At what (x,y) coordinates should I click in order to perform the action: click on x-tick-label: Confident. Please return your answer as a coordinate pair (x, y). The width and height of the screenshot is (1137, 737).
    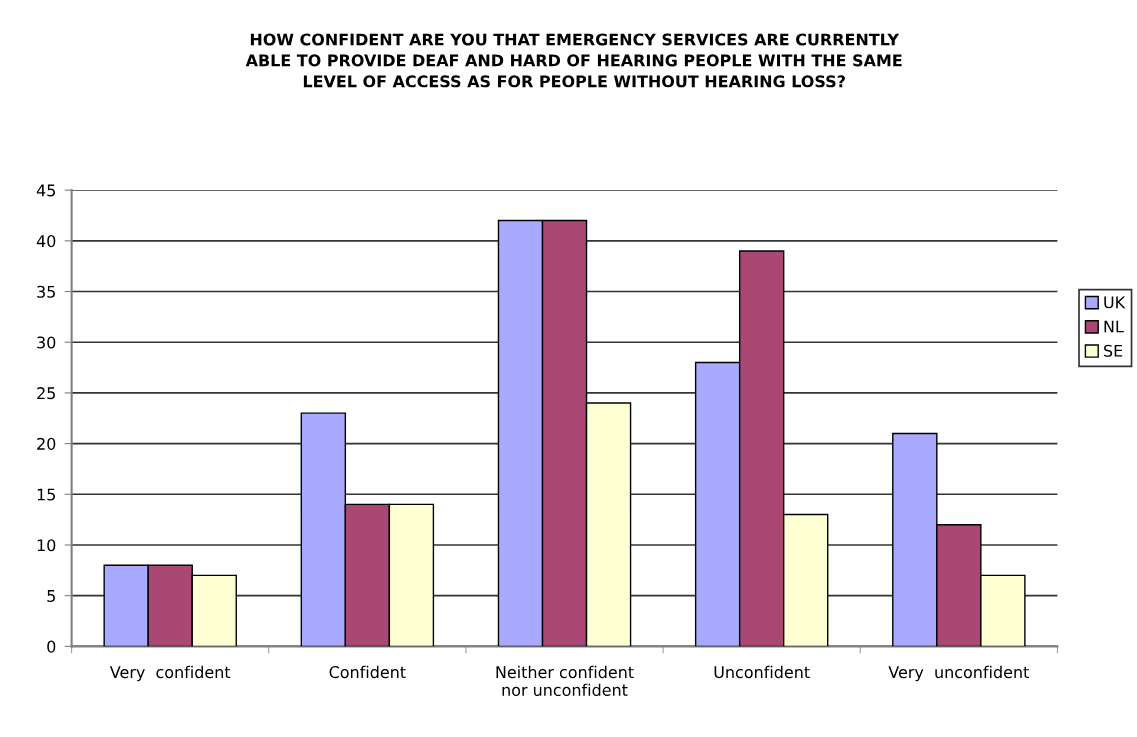
    Looking at the image, I should click on (367, 672).